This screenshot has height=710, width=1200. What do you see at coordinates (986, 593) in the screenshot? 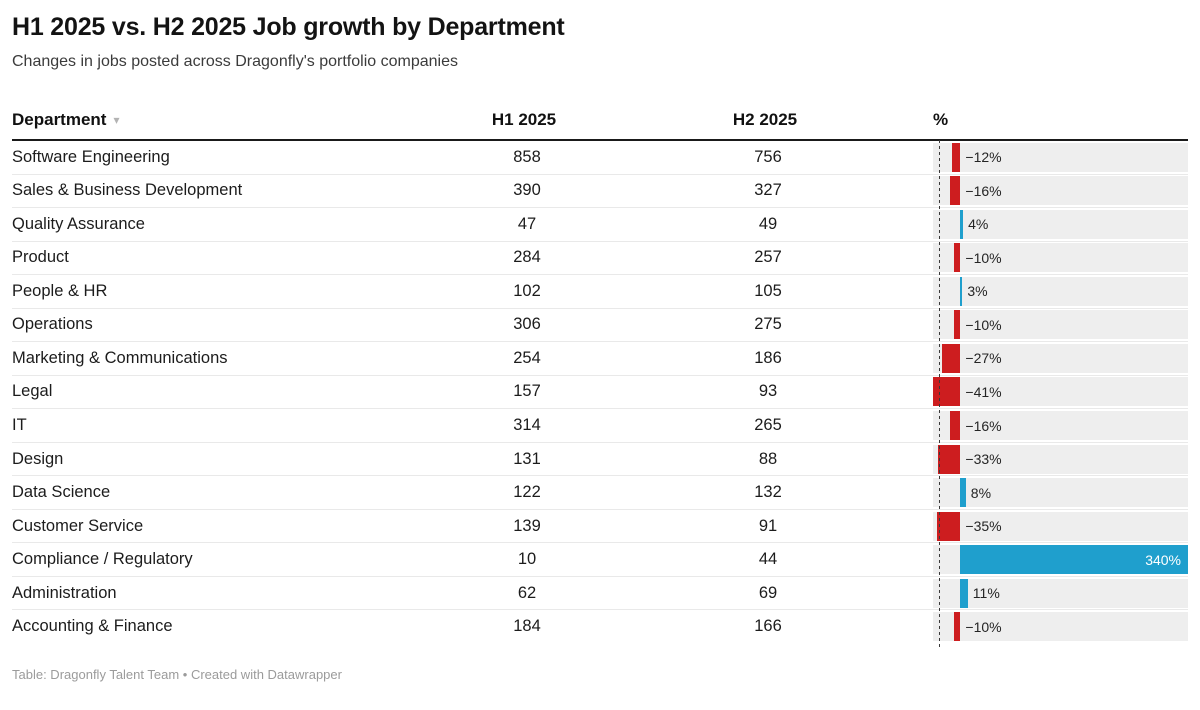
I see `pct-value-label: 11%` at bounding box center [986, 593].